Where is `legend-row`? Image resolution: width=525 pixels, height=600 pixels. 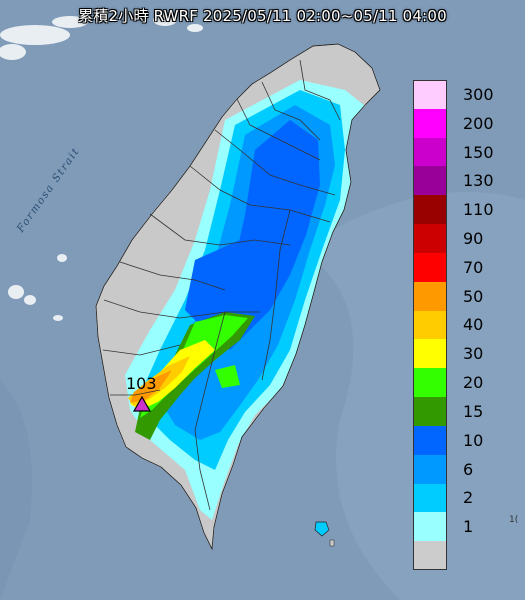
legend-row is located at coordinates (465, 555).